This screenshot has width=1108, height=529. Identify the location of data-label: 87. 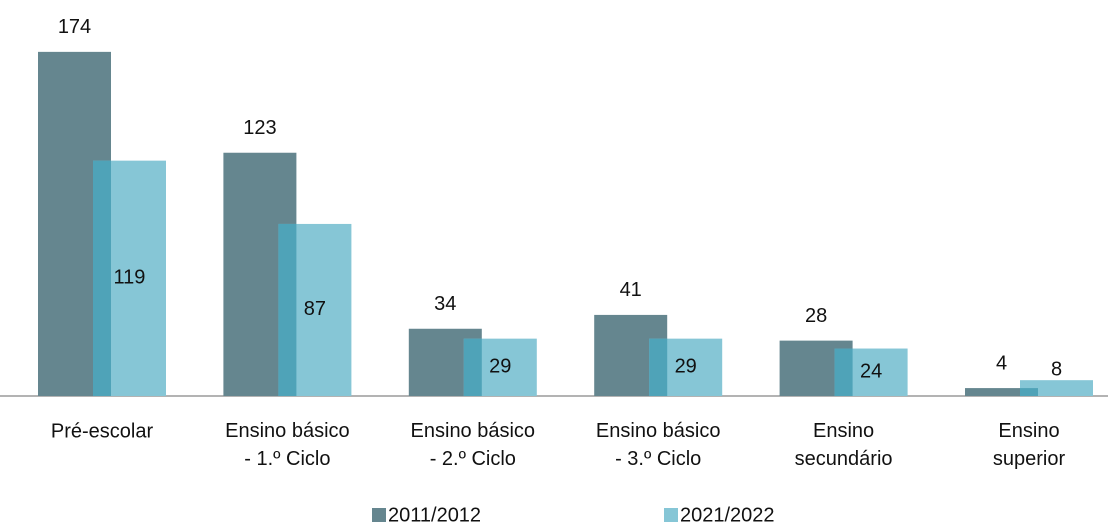
(315, 309).